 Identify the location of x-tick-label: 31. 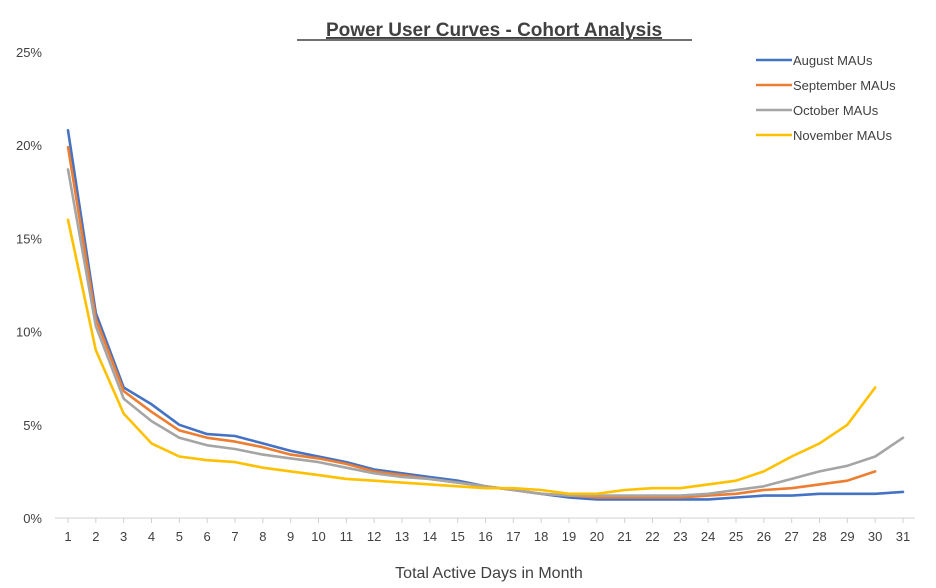
(903, 536).